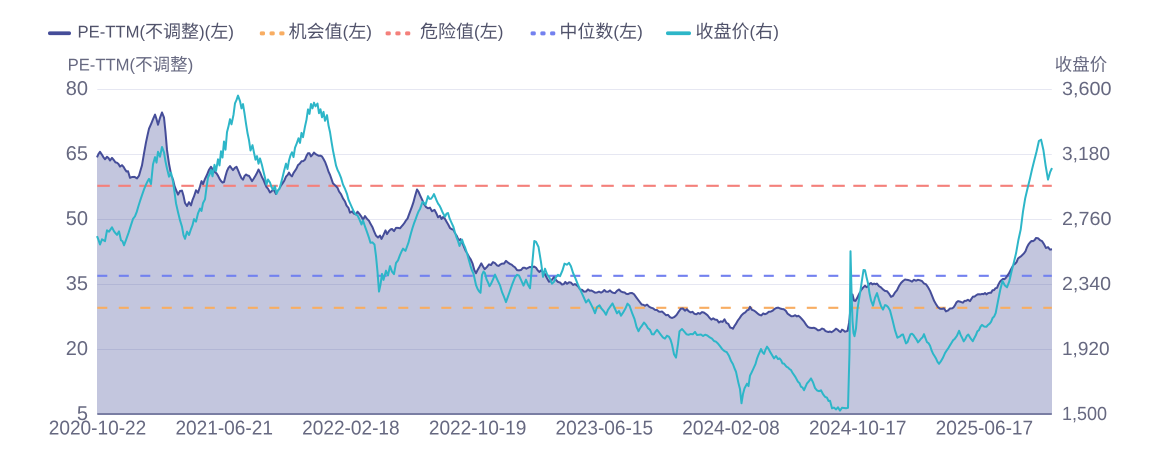  What do you see at coordinates (77, 349) in the screenshot?
I see `svg-text: 20` at bounding box center [77, 349].